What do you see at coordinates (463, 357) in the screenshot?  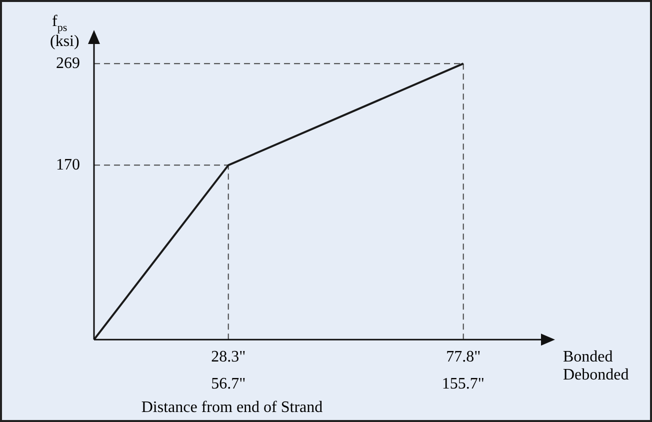 I see `x-tick-label: 77.8"` at bounding box center [463, 357].